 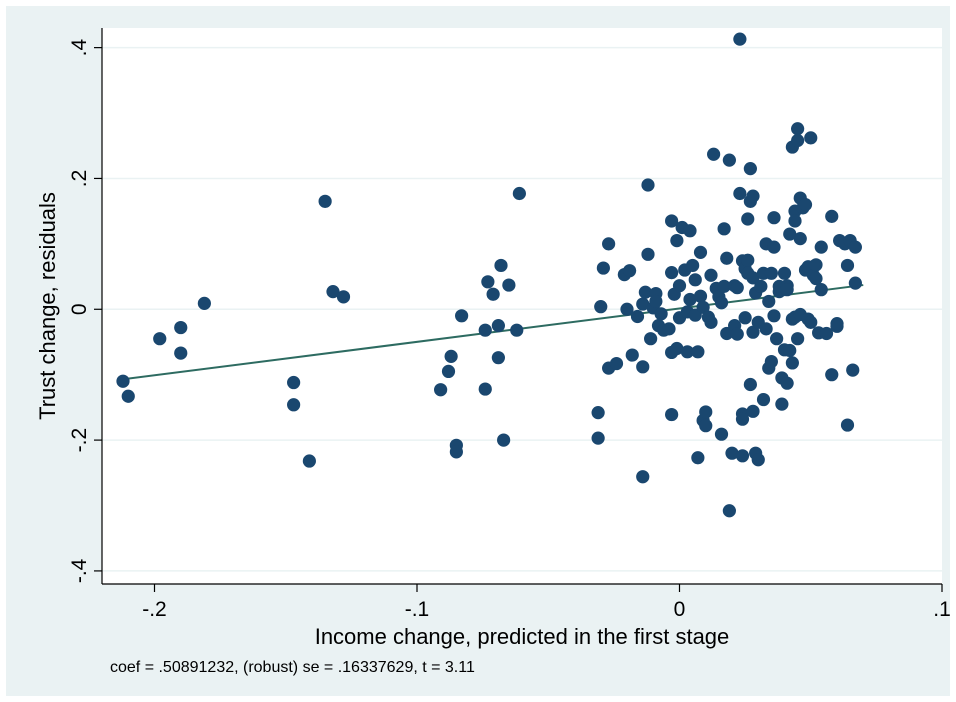 I want to click on x-tick-label-3: .1, so click(x=942, y=609).